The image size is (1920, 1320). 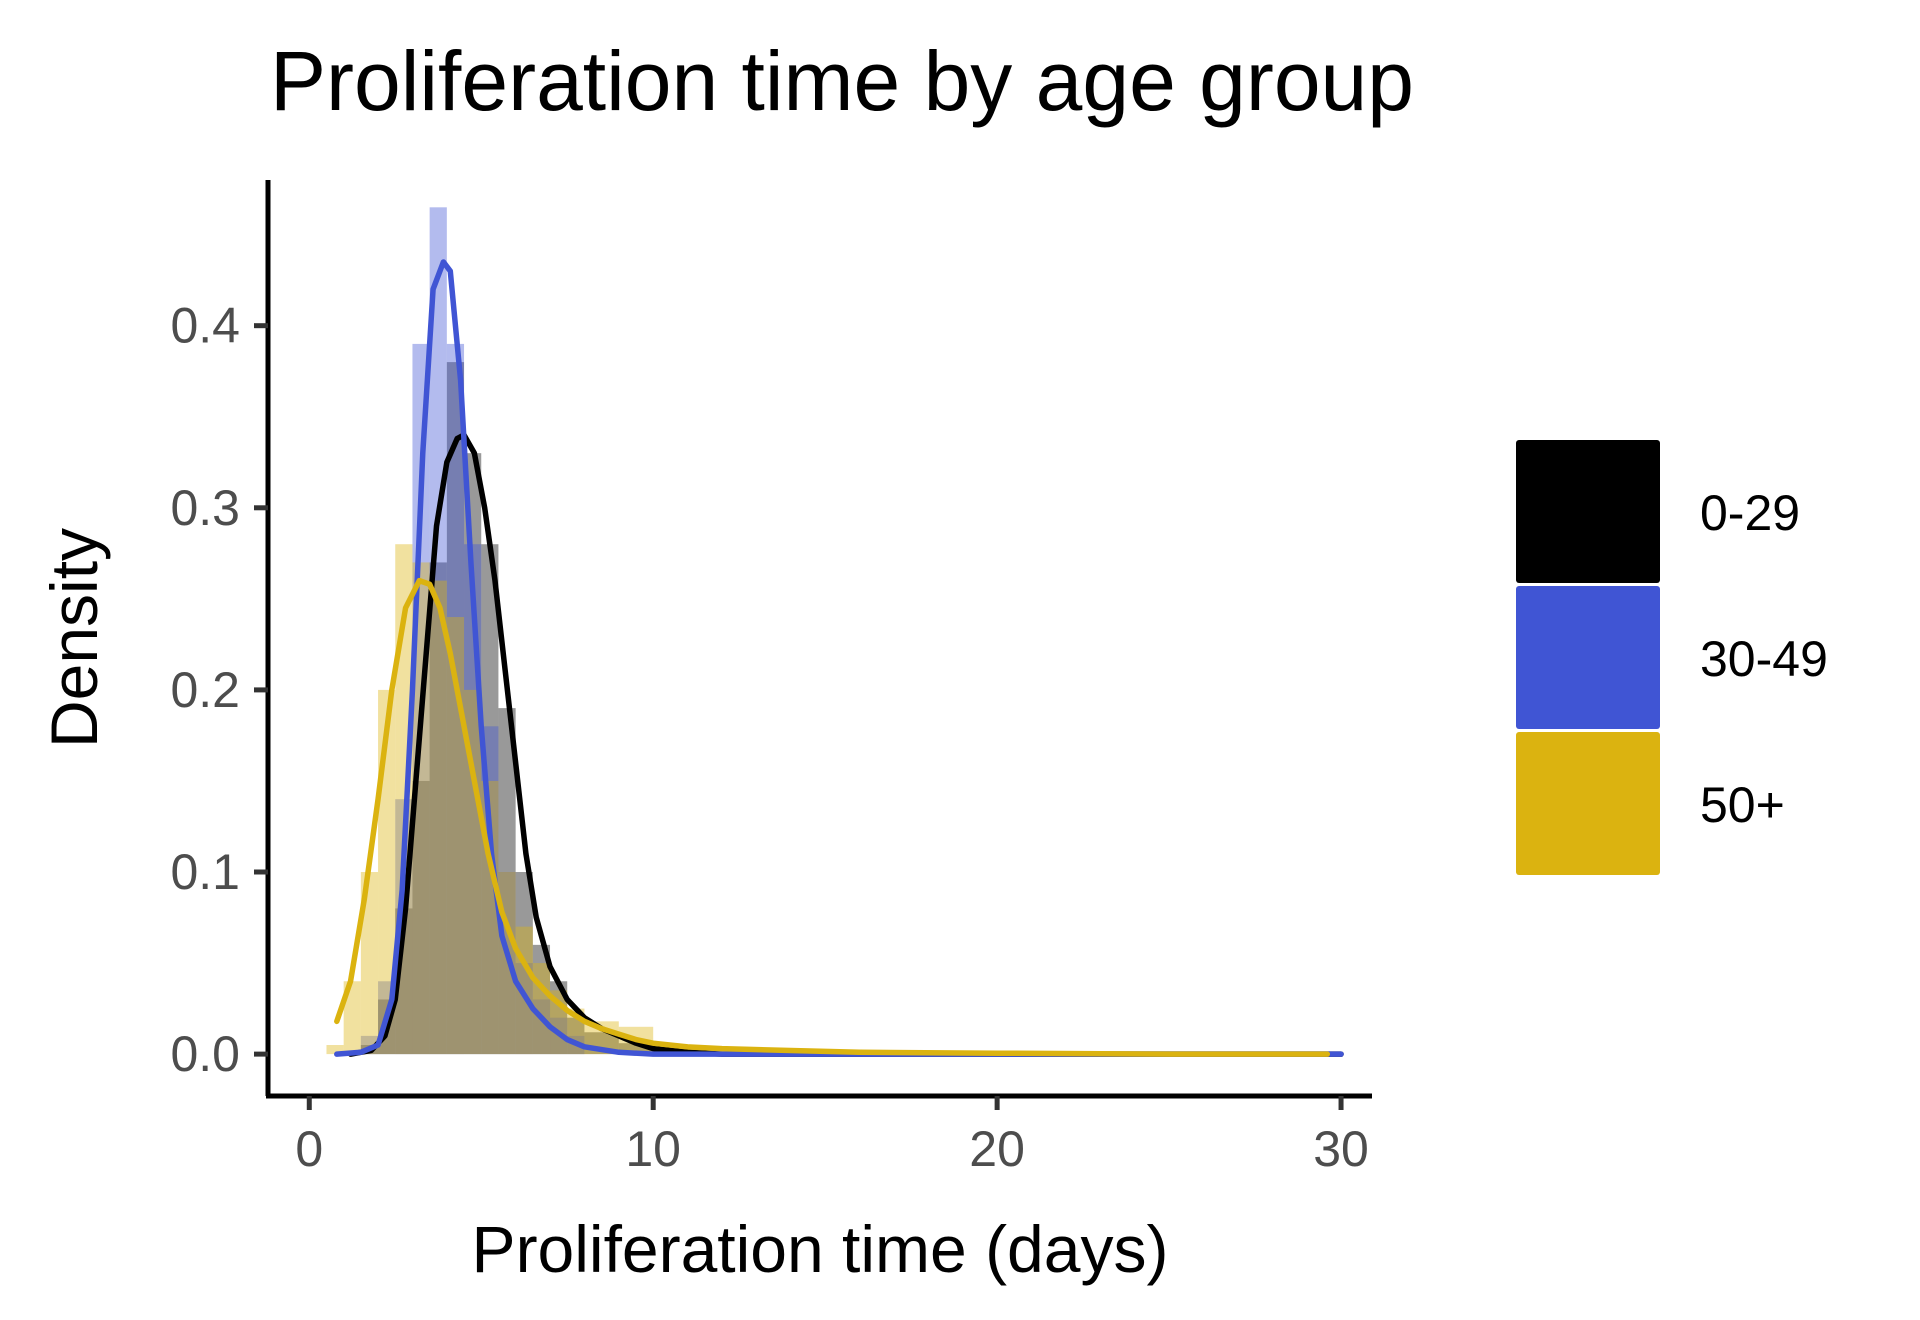 What do you see at coordinates (1750, 513) in the screenshot?
I see `legend-label-0-29: 0-29` at bounding box center [1750, 513].